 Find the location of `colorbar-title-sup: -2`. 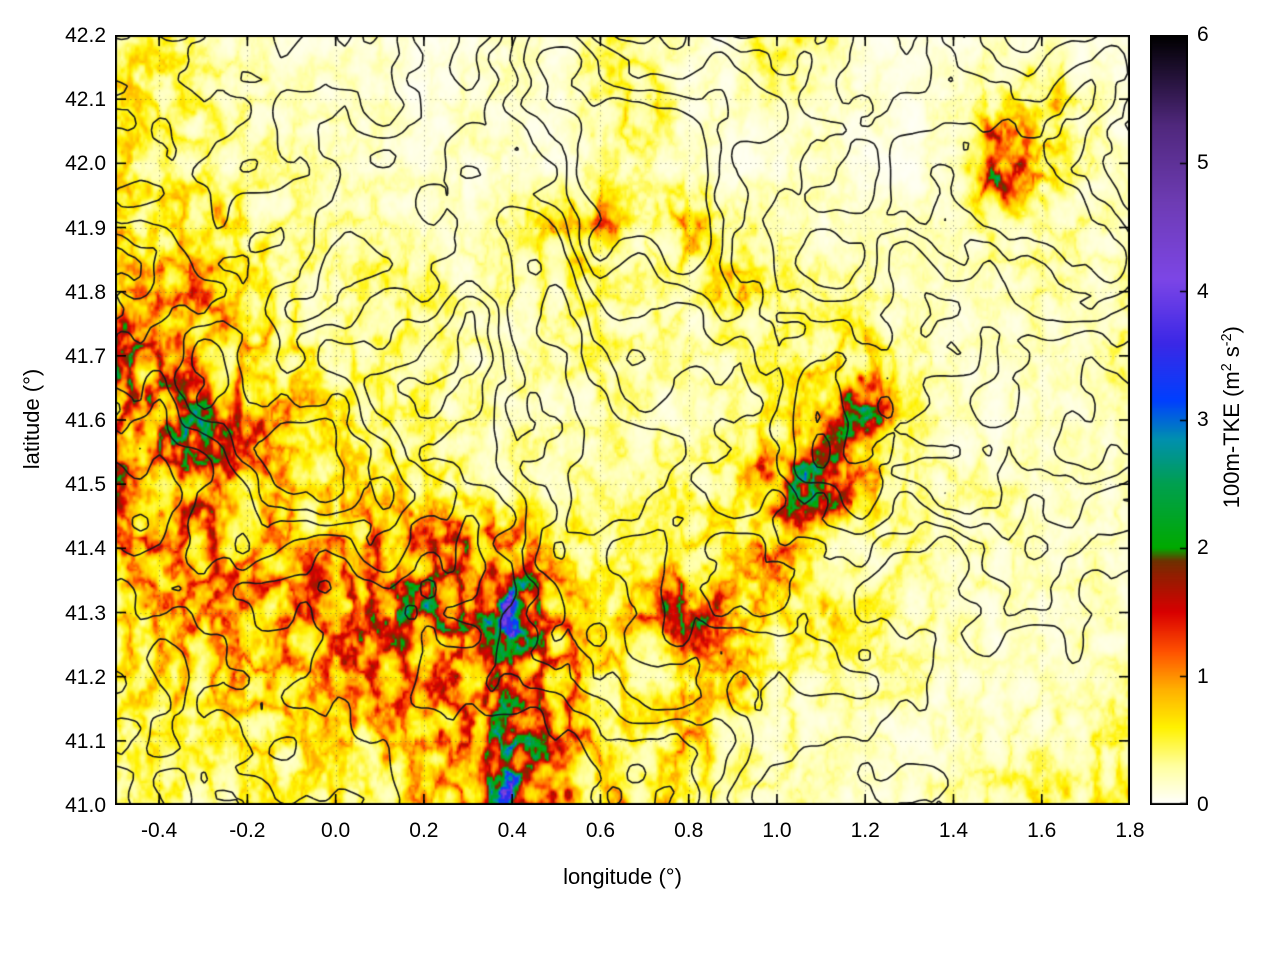

colorbar-title-sup: -2 is located at coordinates (1226, 340).